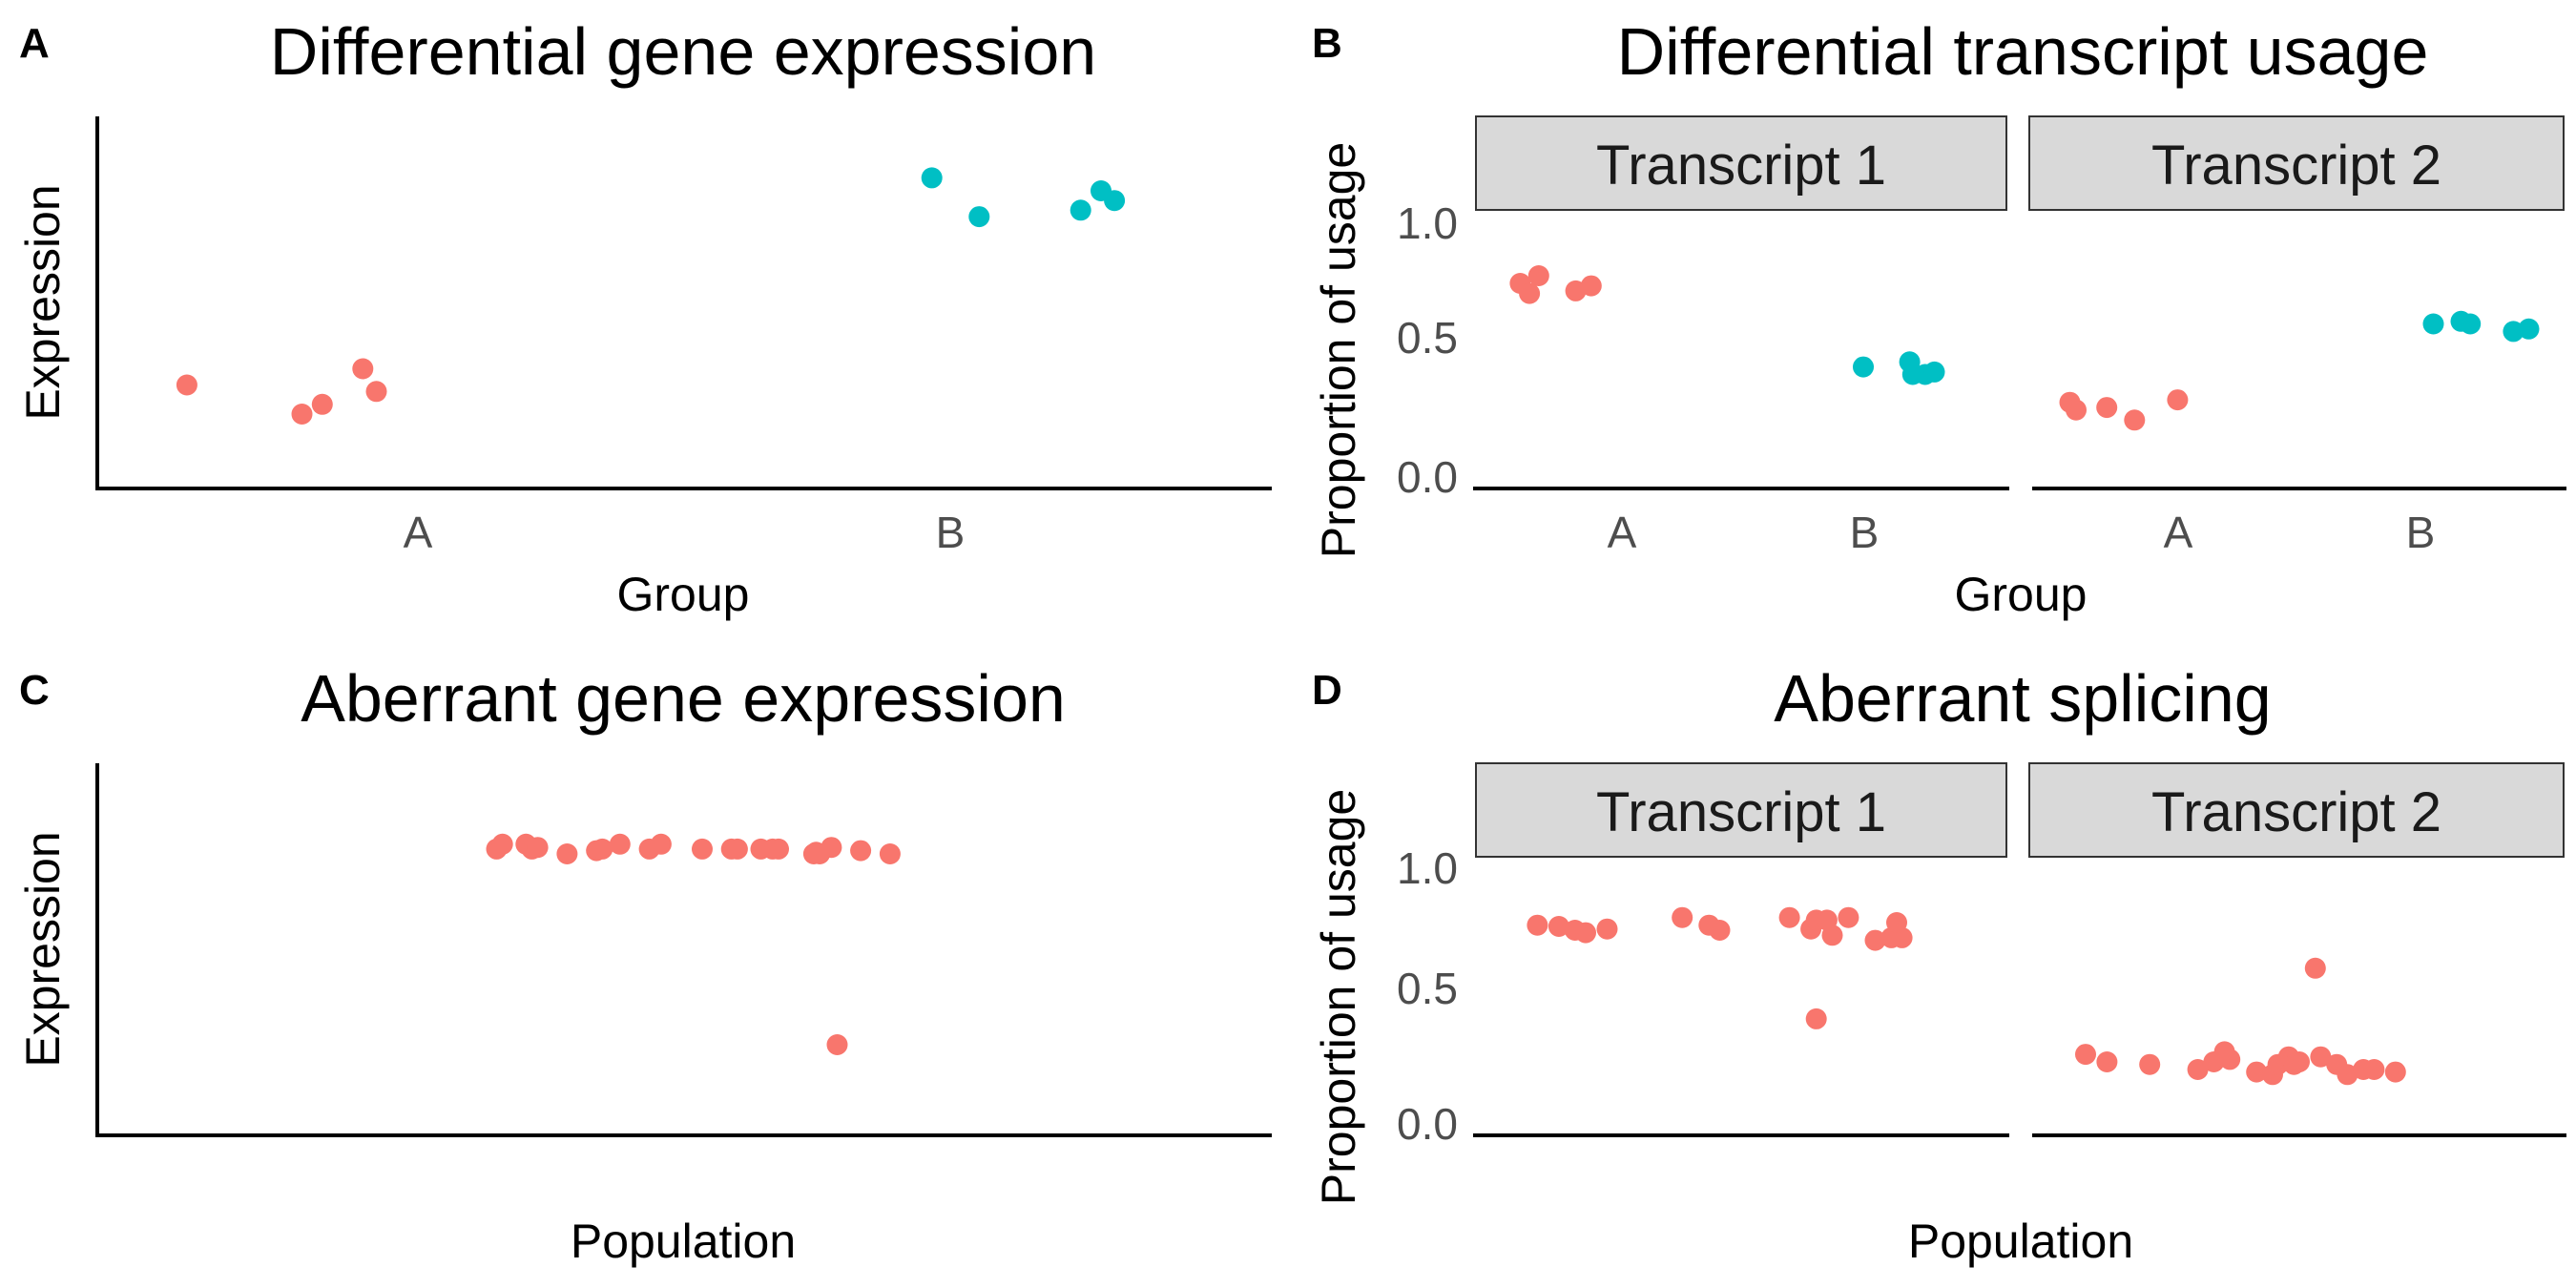 The image size is (2576, 1288). What do you see at coordinates (1427, 477) in the screenshot?
I see `ytick-b-0: 0.0` at bounding box center [1427, 477].